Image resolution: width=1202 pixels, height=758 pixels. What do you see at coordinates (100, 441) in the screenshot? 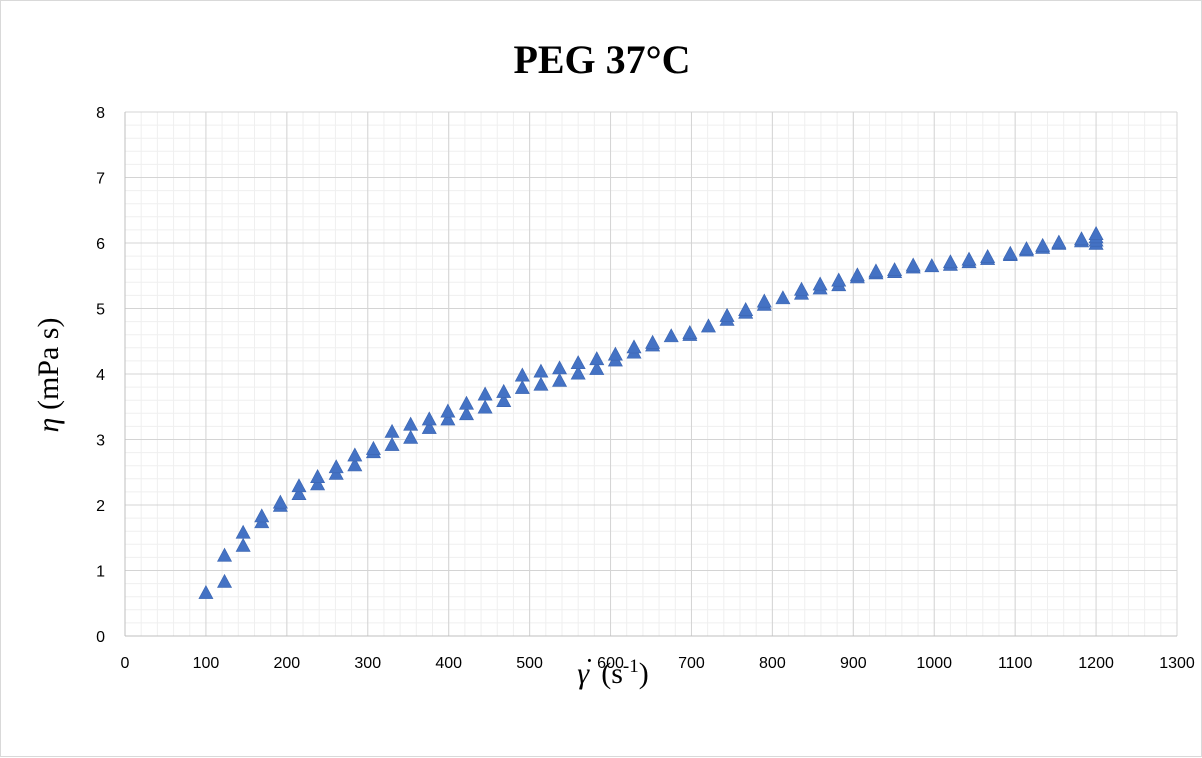
I see `y-tick-label: 3` at bounding box center [100, 441].